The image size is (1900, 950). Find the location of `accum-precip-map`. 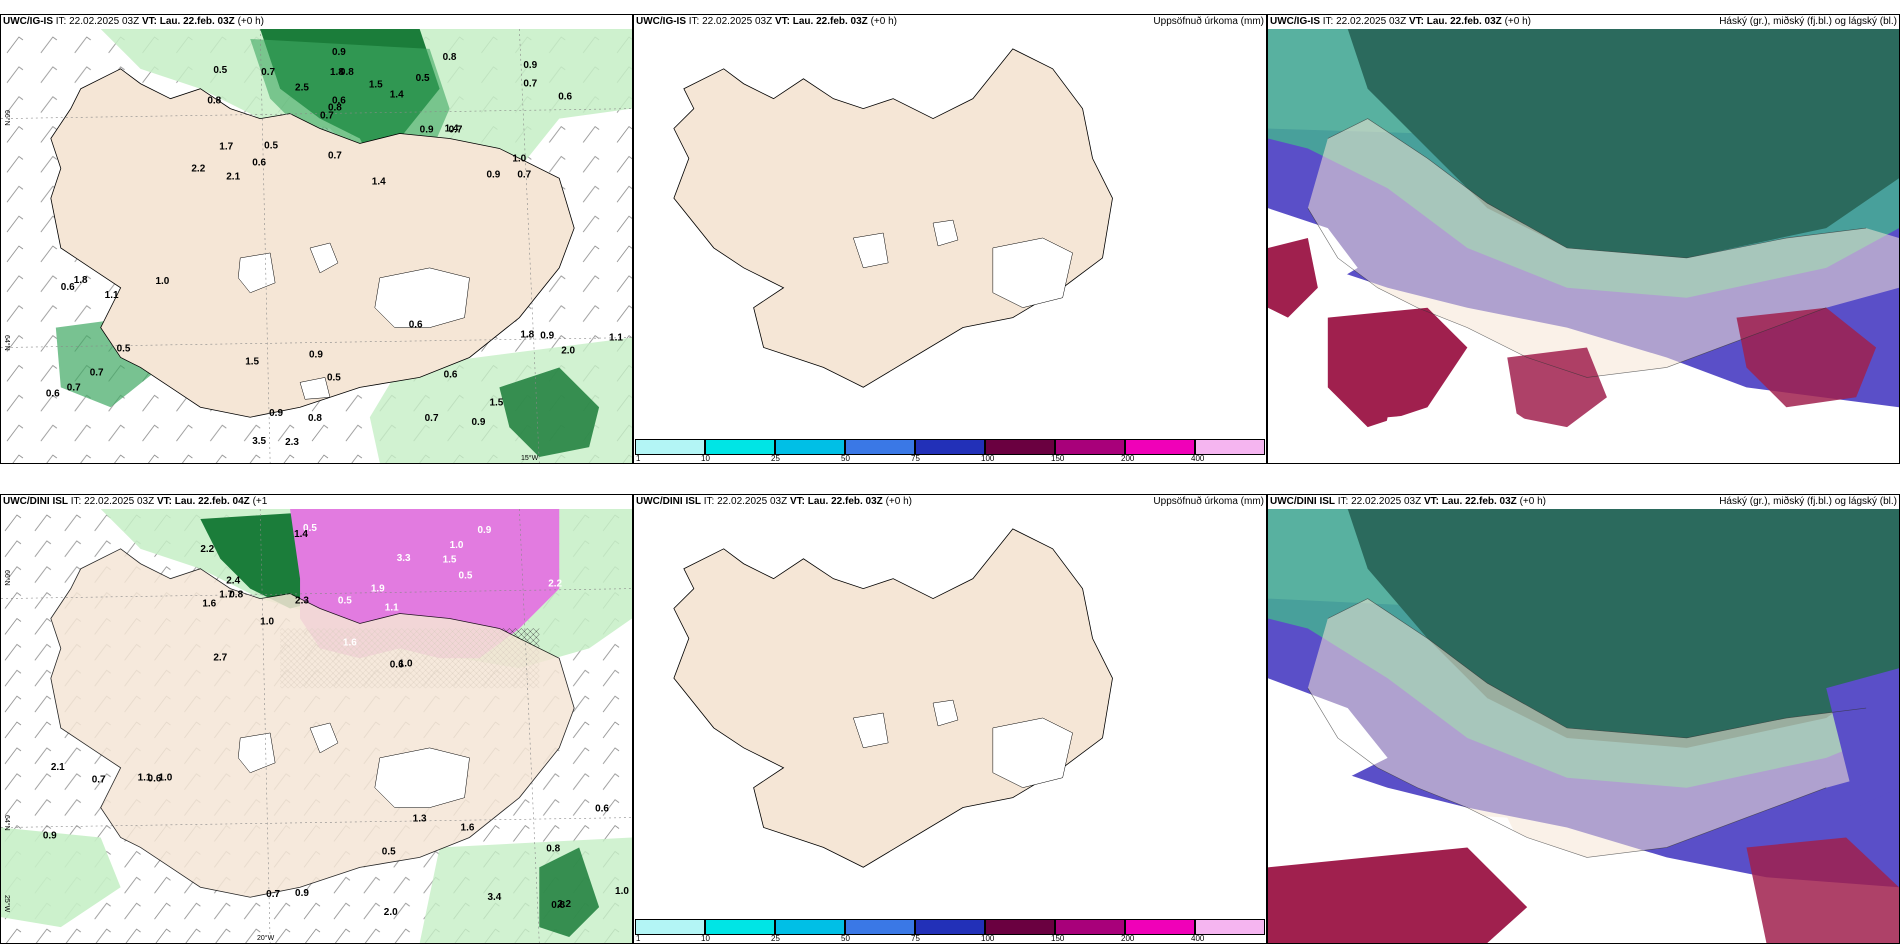

accum-precip-map is located at coordinates (950, 234).